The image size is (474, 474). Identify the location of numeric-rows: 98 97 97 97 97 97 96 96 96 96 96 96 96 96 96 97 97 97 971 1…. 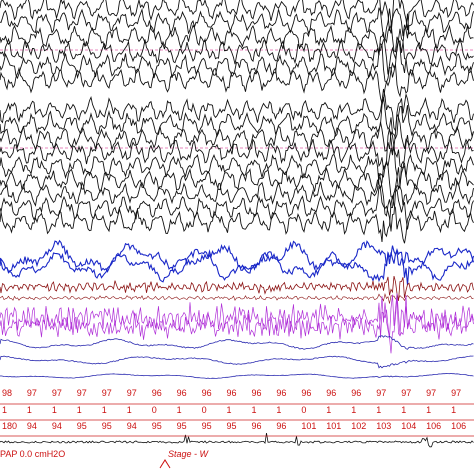
(237, 412).